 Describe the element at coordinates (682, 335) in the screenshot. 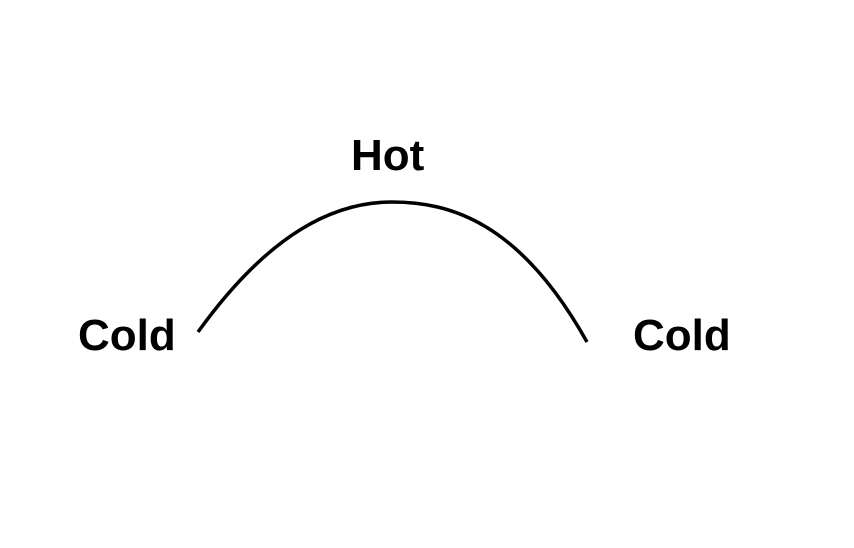

I see `label-cold-right: Cold` at that location.